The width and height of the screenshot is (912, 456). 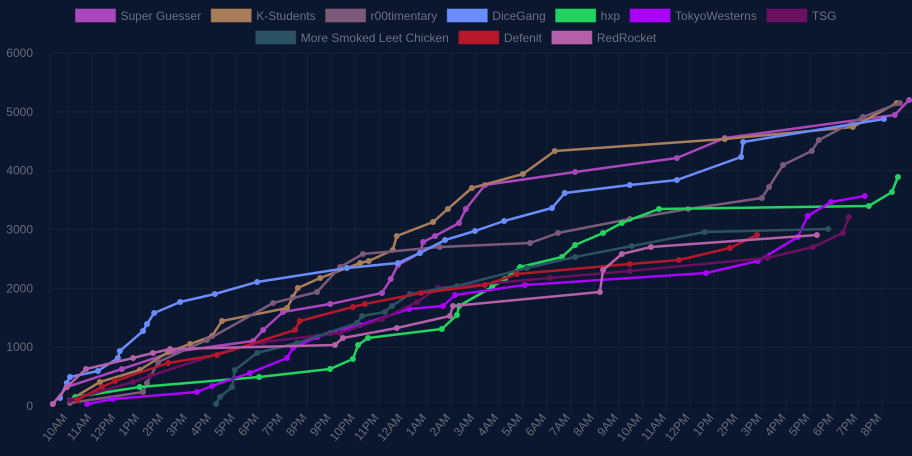 I want to click on legend-item: Super Guesser, so click(x=137, y=15).